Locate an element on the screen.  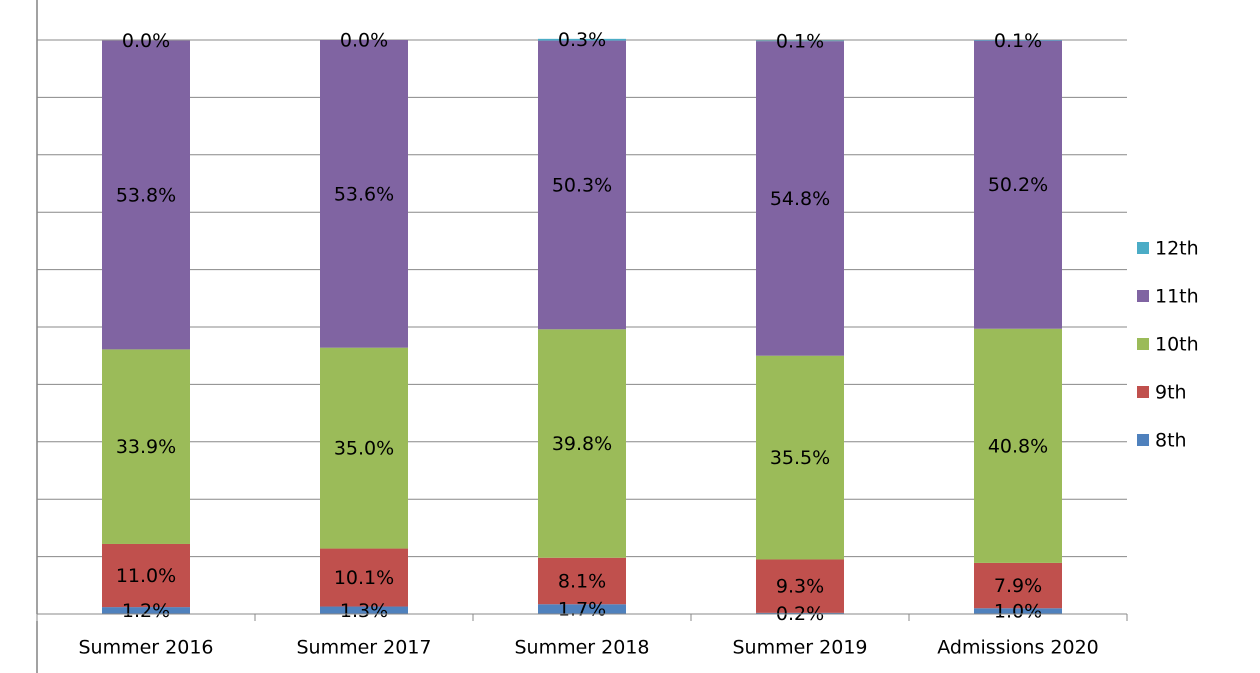
data-label: 39.8% is located at coordinates (582, 444).